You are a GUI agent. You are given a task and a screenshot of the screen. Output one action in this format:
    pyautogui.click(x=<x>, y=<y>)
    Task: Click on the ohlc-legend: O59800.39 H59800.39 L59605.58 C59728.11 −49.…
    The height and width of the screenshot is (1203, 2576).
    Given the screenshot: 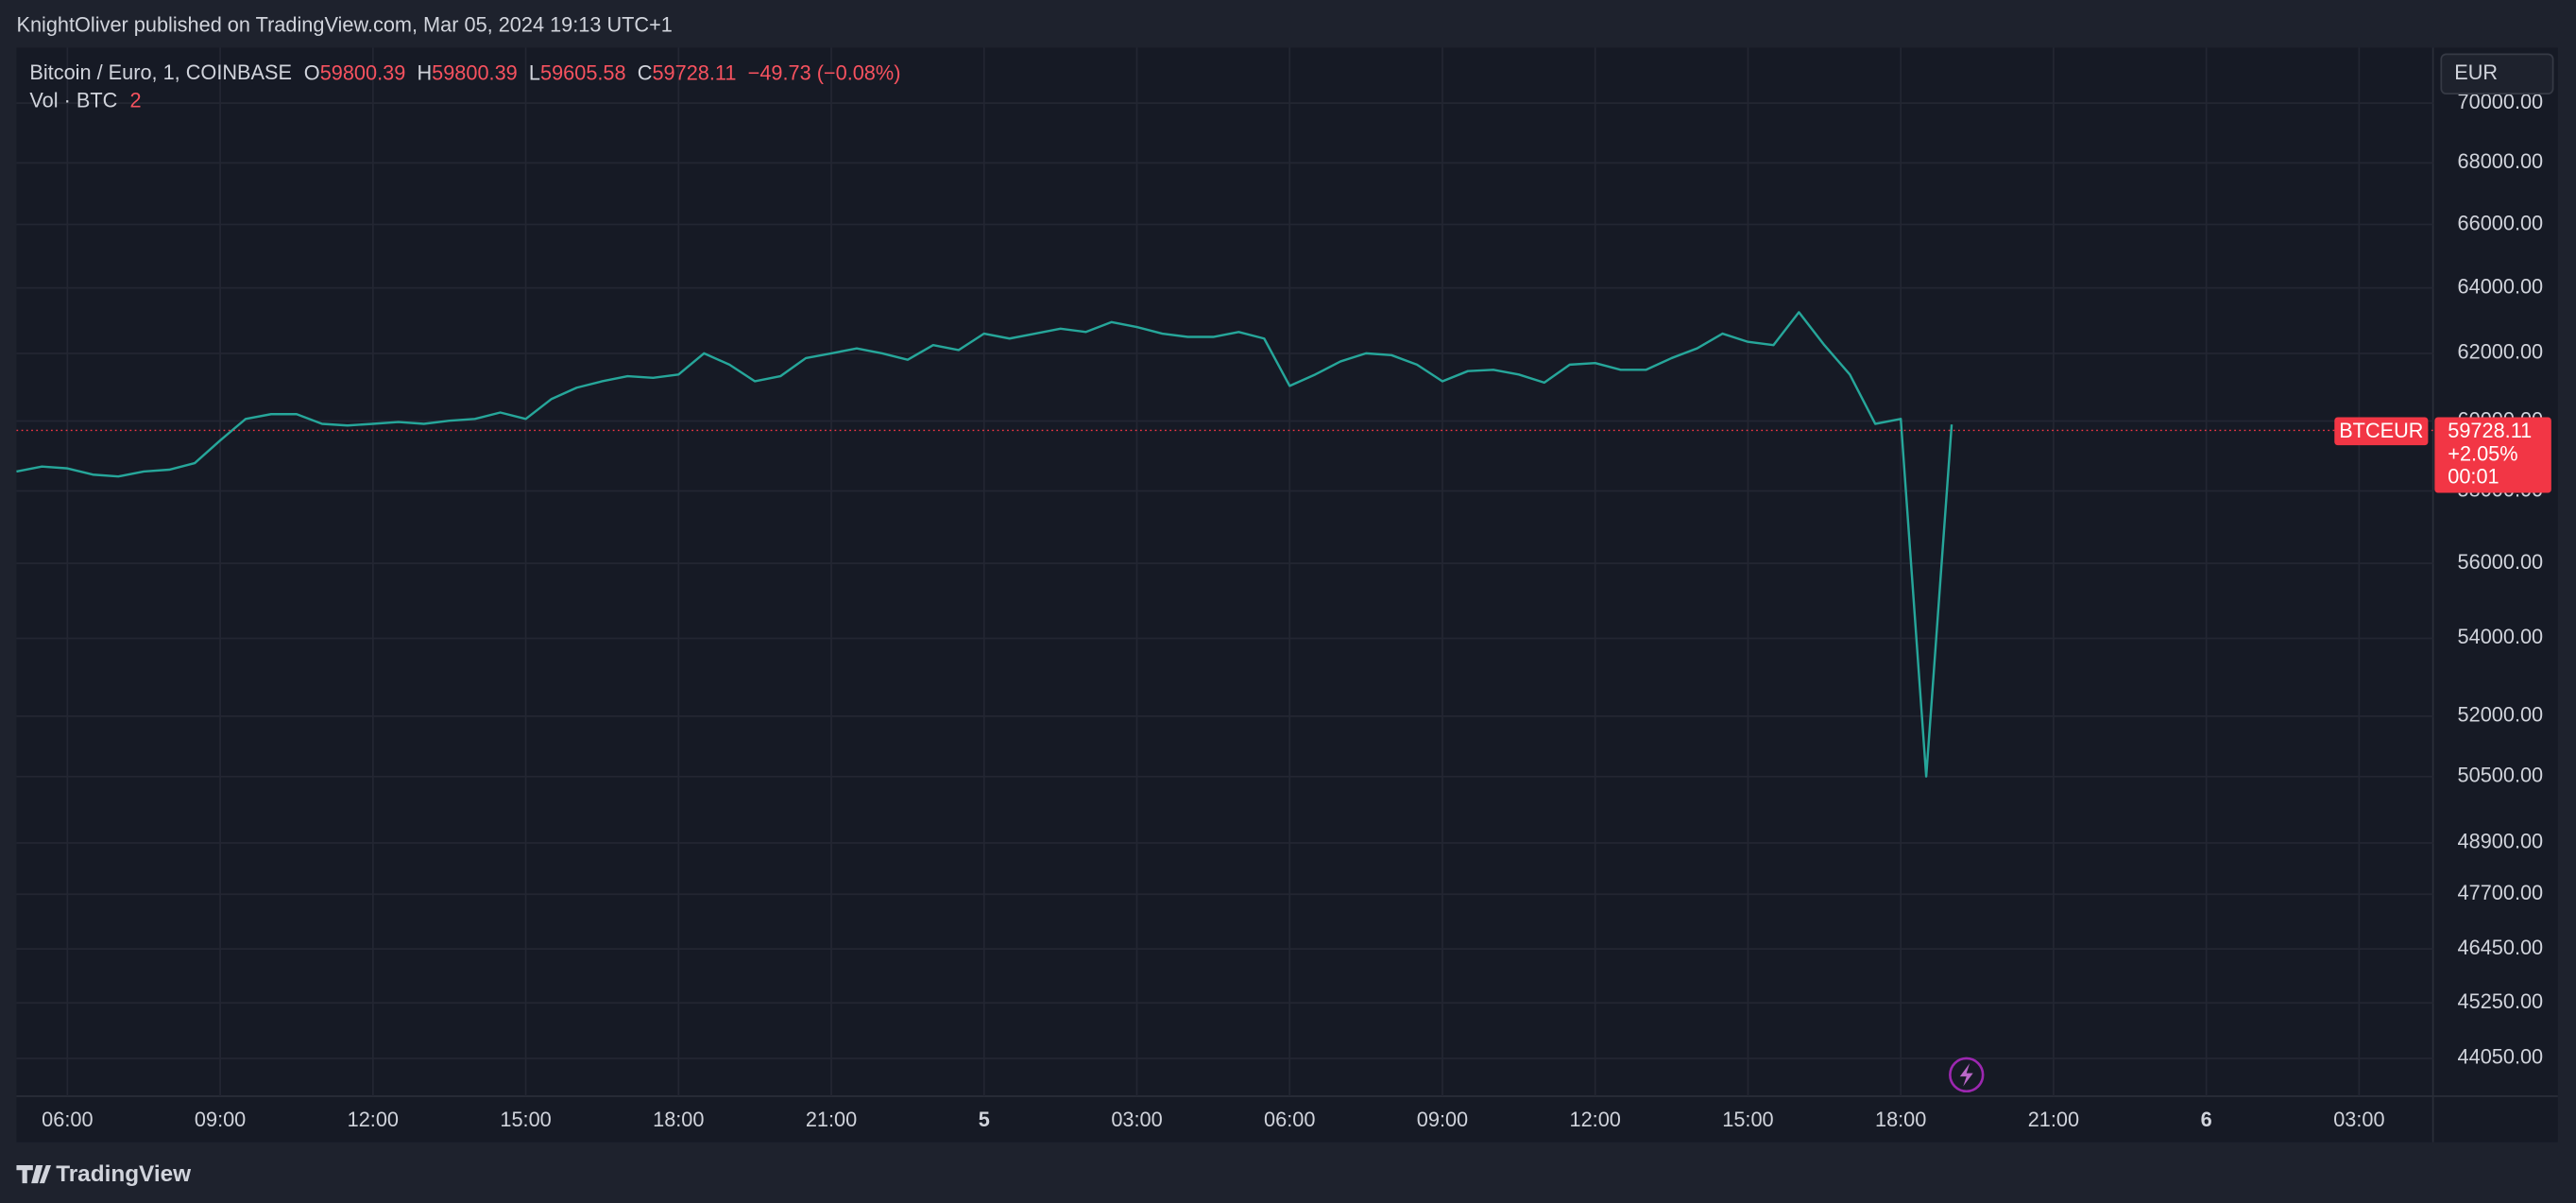 What is the action you would take?
    pyautogui.click(x=602, y=72)
    